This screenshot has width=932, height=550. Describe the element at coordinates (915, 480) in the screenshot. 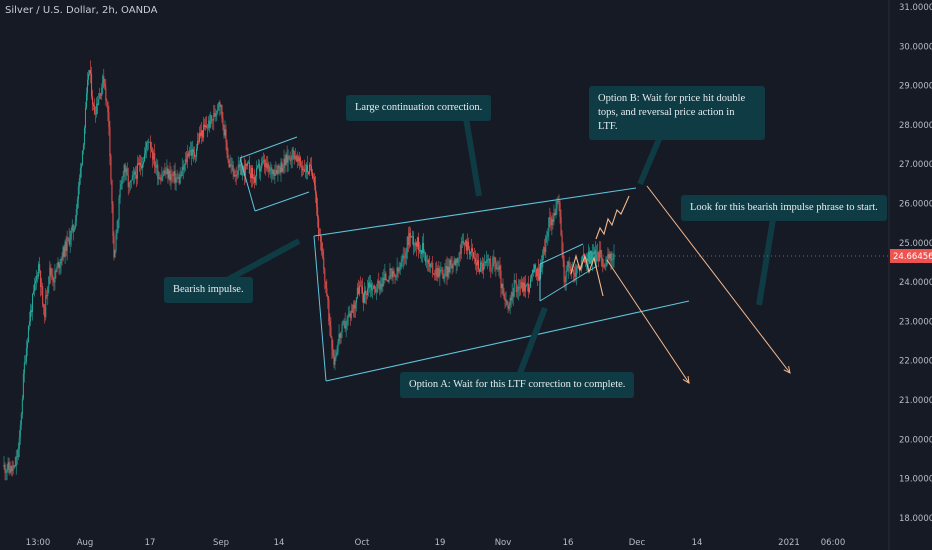

I see `y-tick-label: 19.00000` at that location.